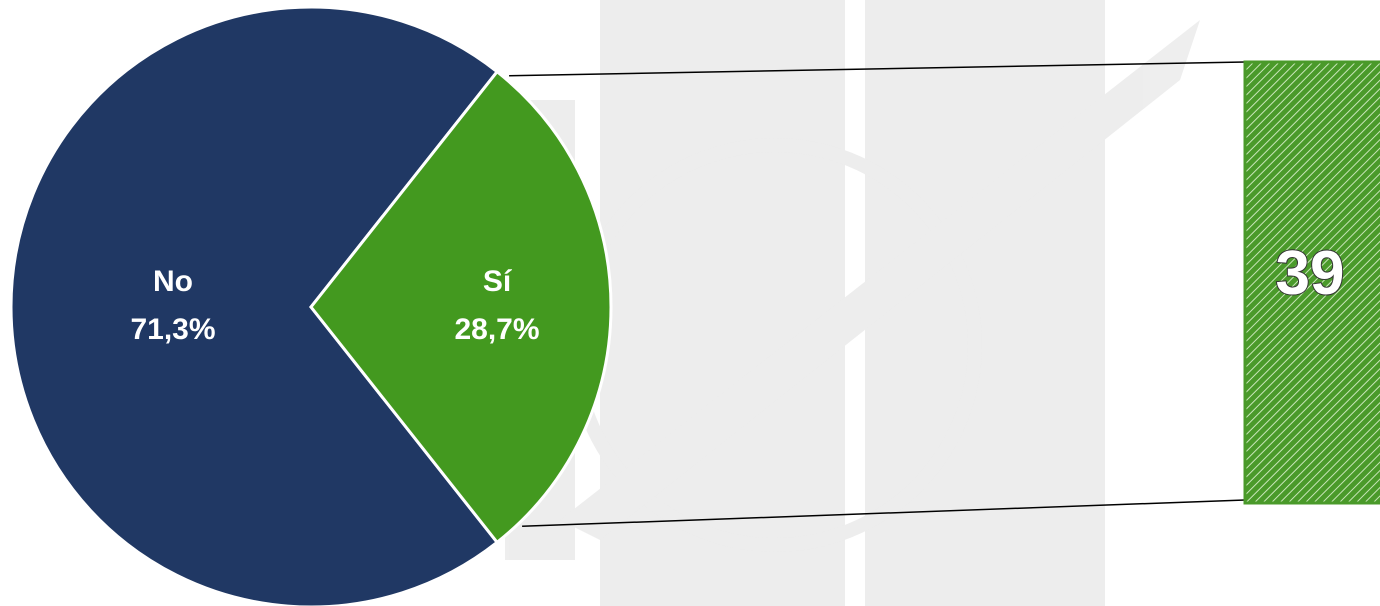  What do you see at coordinates (172, 329) in the screenshot?
I see `slice-value-label: 71,3%` at bounding box center [172, 329].